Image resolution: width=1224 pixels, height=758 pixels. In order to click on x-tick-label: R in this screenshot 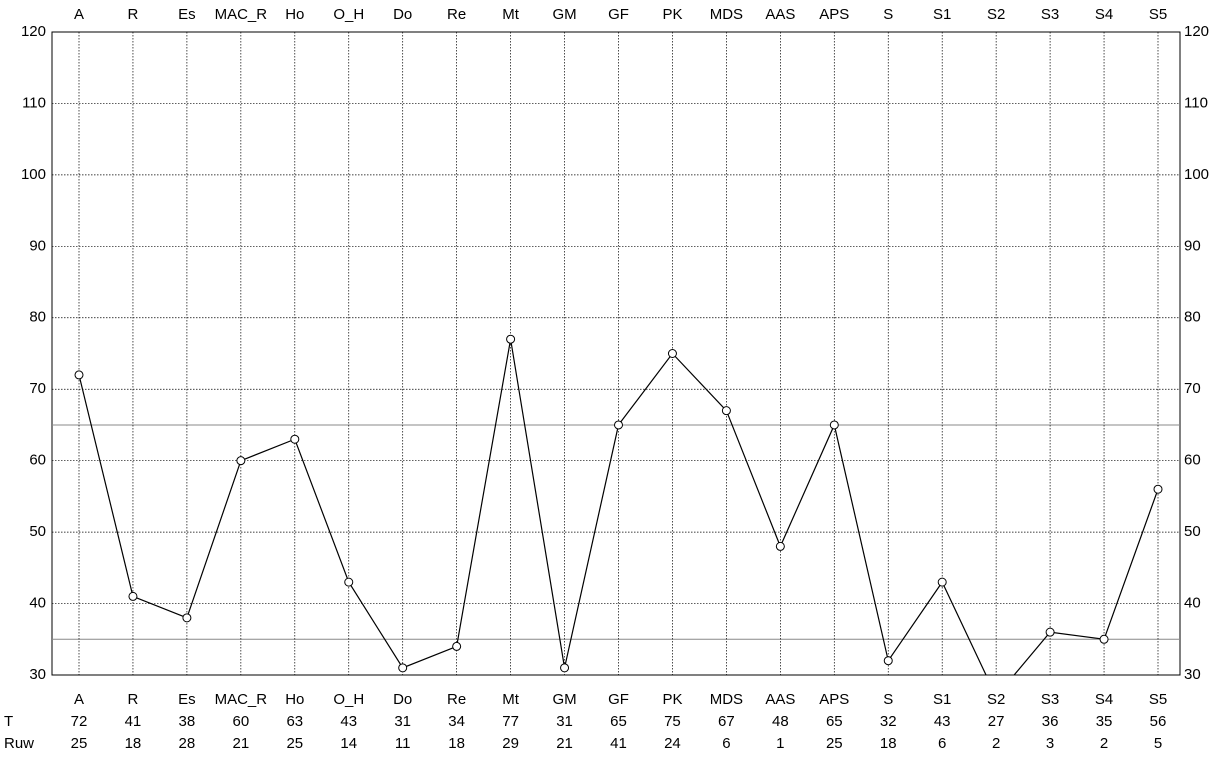, I will do `click(133, 699)`.